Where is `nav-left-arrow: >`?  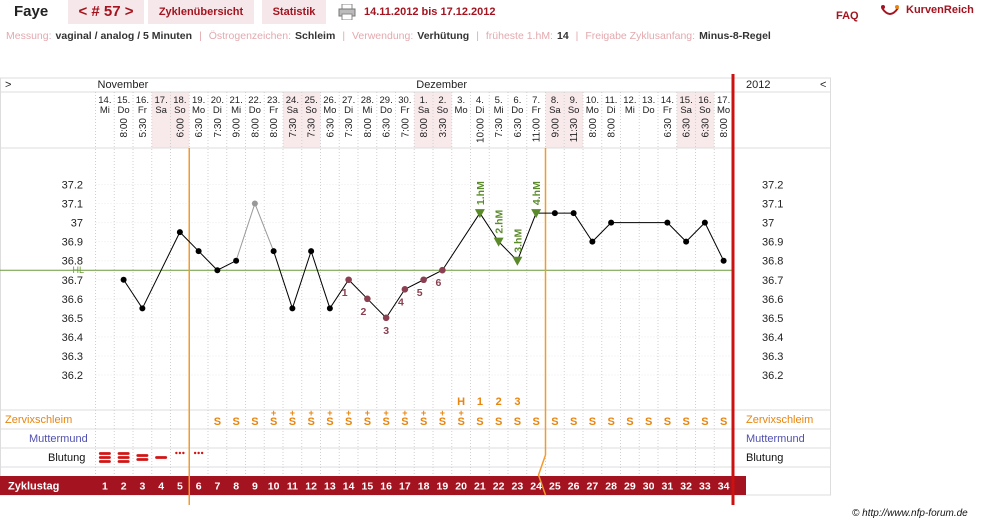 nav-left-arrow: > is located at coordinates (8, 85).